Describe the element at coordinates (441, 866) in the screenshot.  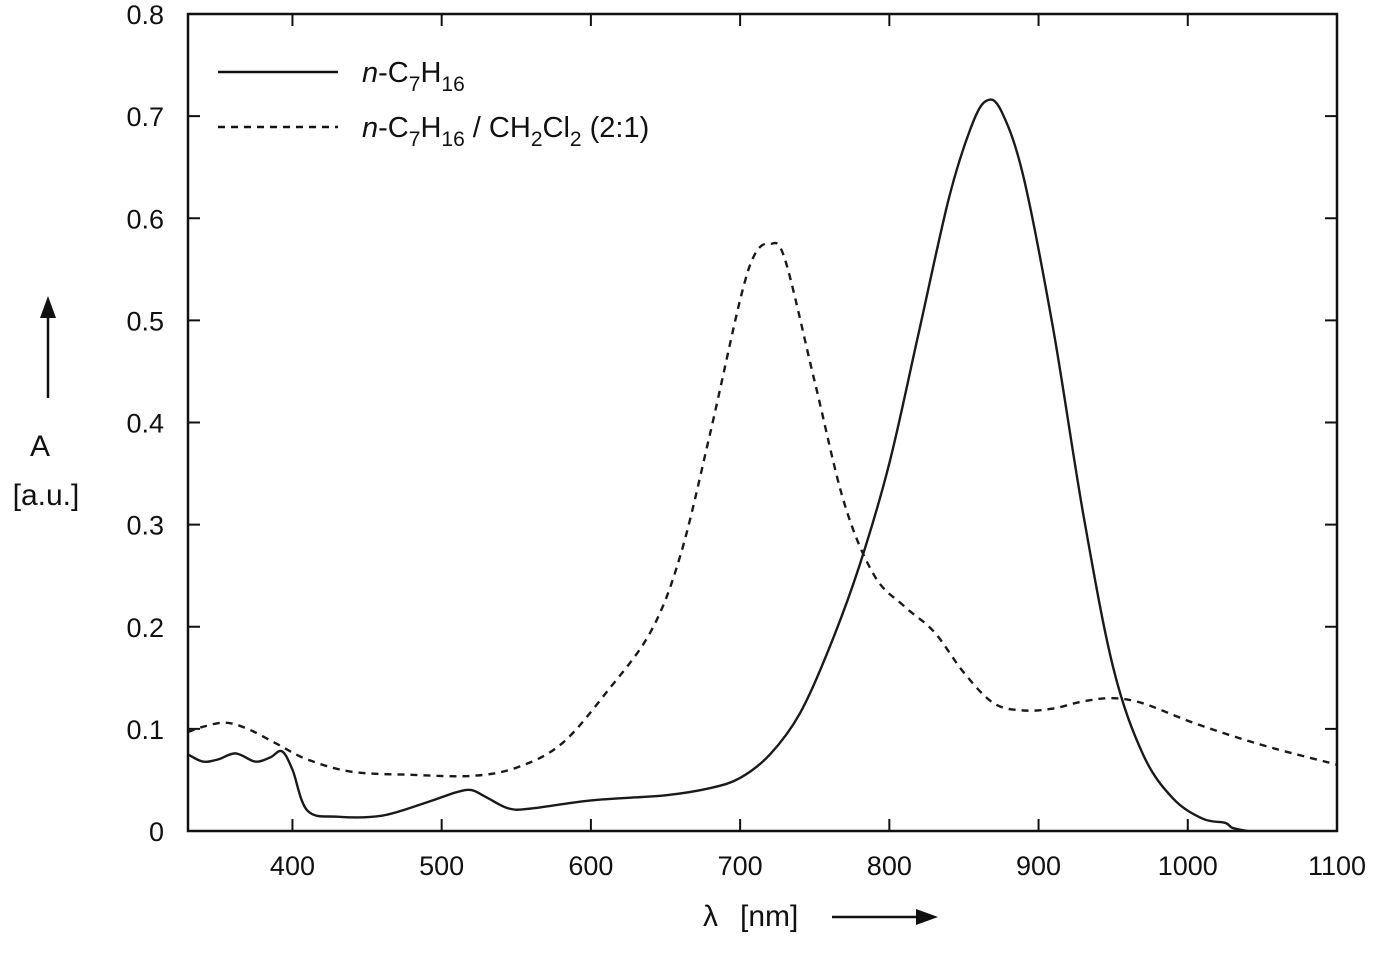
I see `x-tick-label: 500` at that location.